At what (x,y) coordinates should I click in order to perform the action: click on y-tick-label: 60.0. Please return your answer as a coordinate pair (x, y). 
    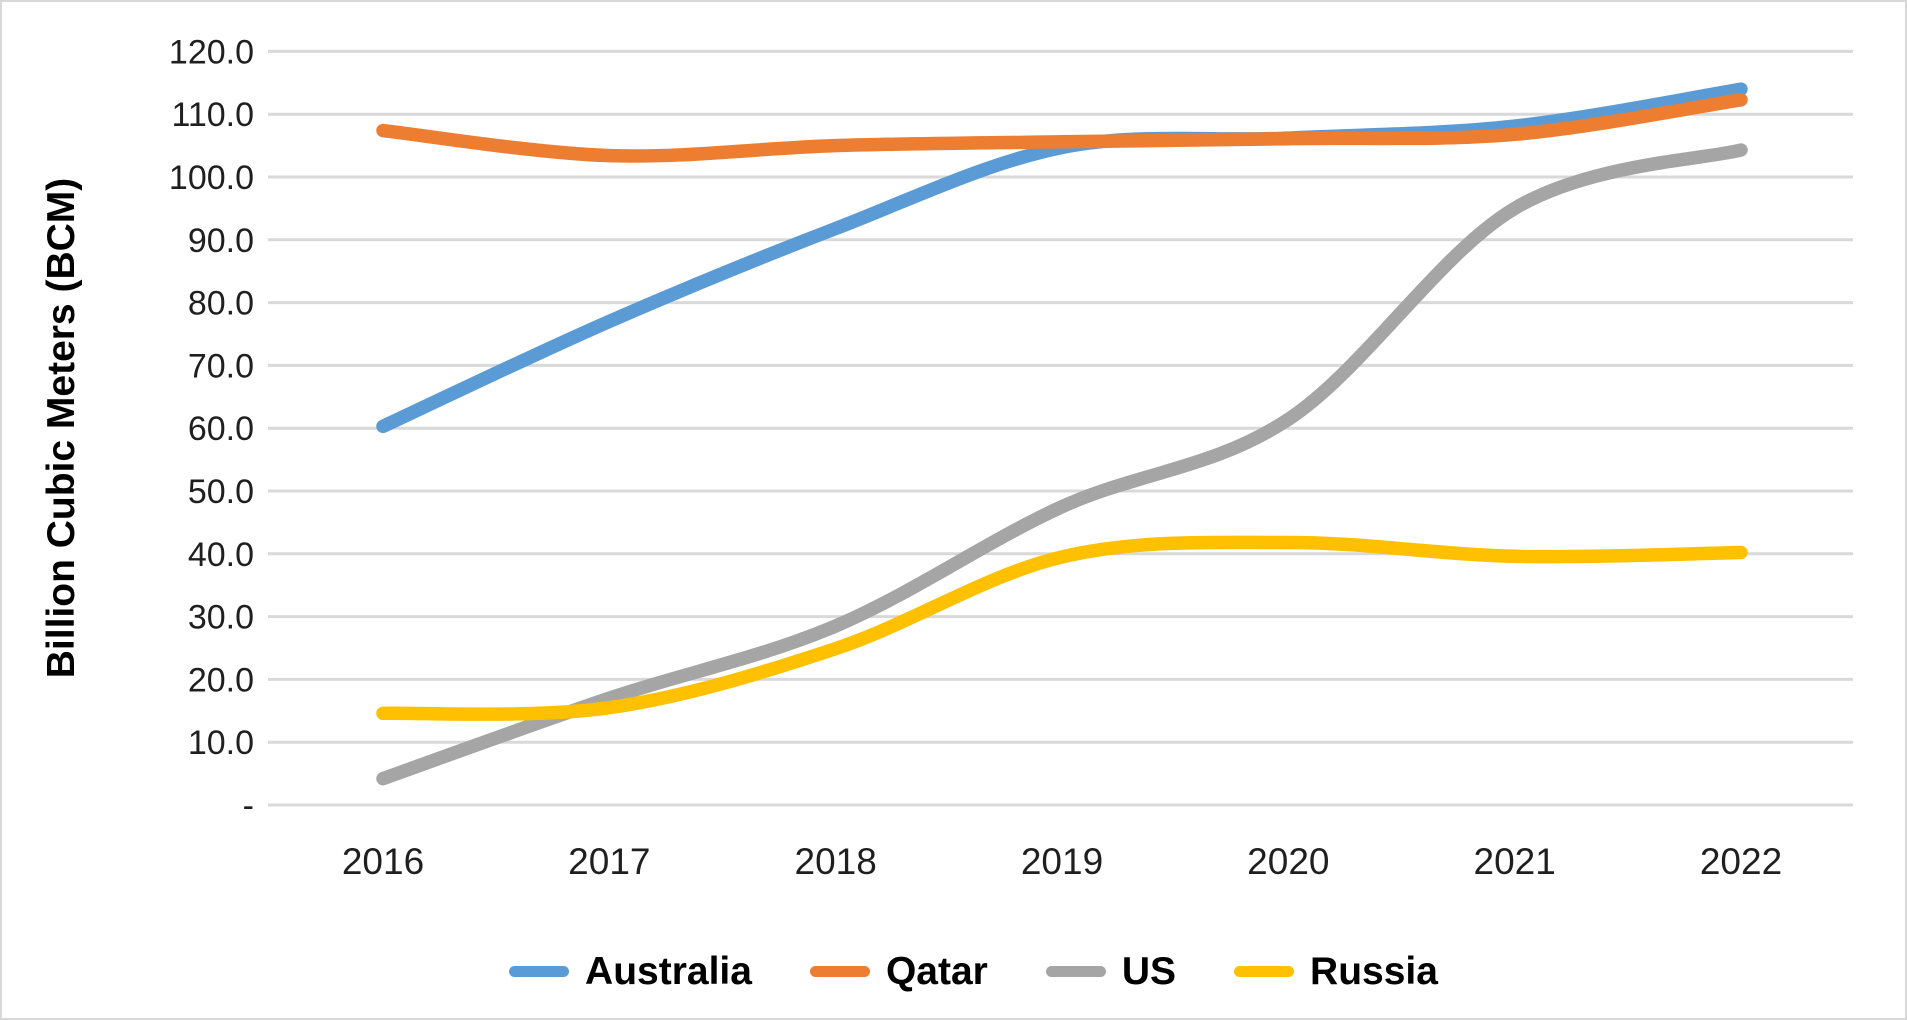
    Looking at the image, I should click on (221, 429).